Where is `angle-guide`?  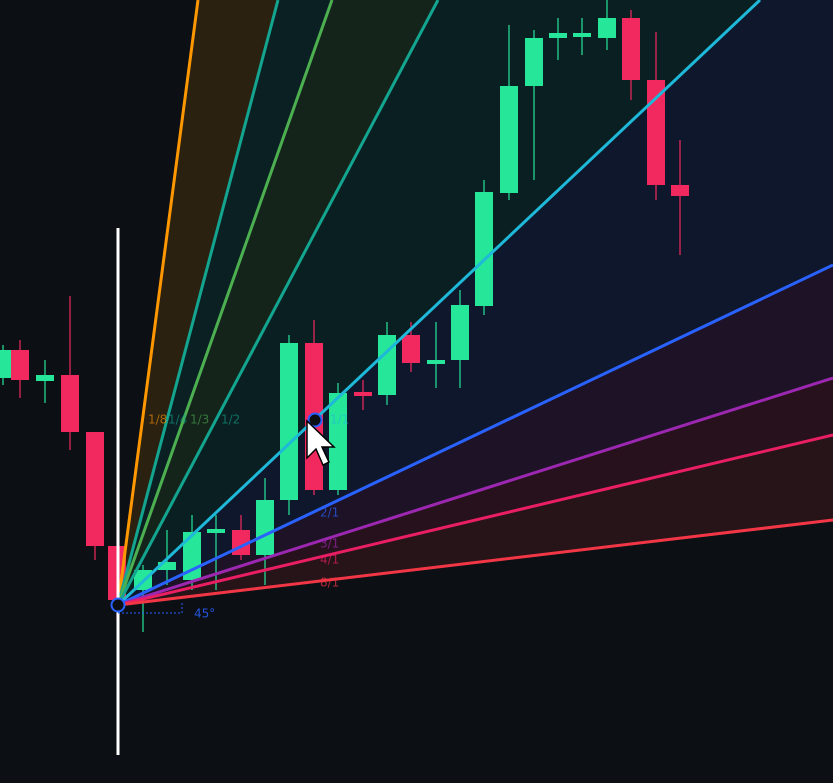
angle-guide is located at coordinates (150, 608).